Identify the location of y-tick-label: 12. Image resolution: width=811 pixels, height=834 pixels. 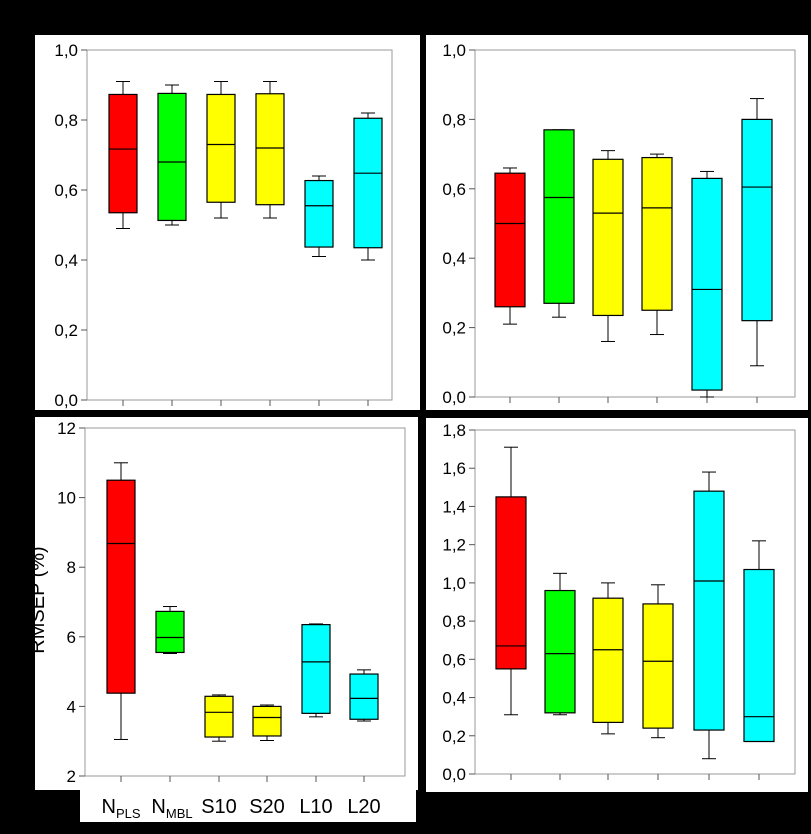
(66, 428).